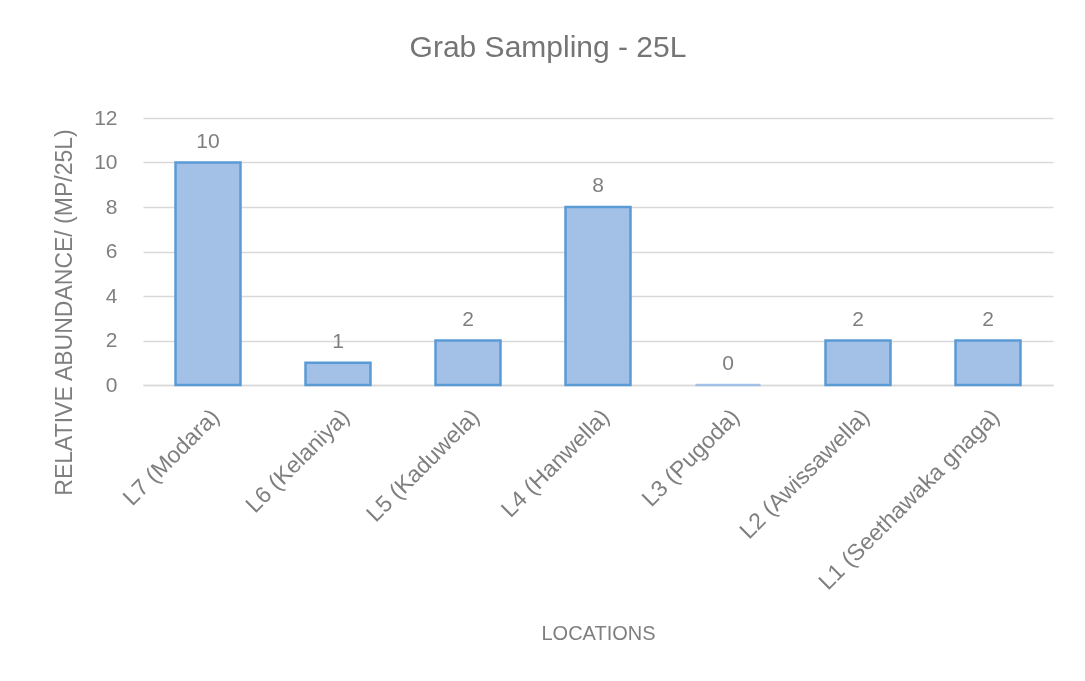  What do you see at coordinates (338, 340) in the screenshot?
I see `data-label: 1` at bounding box center [338, 340].